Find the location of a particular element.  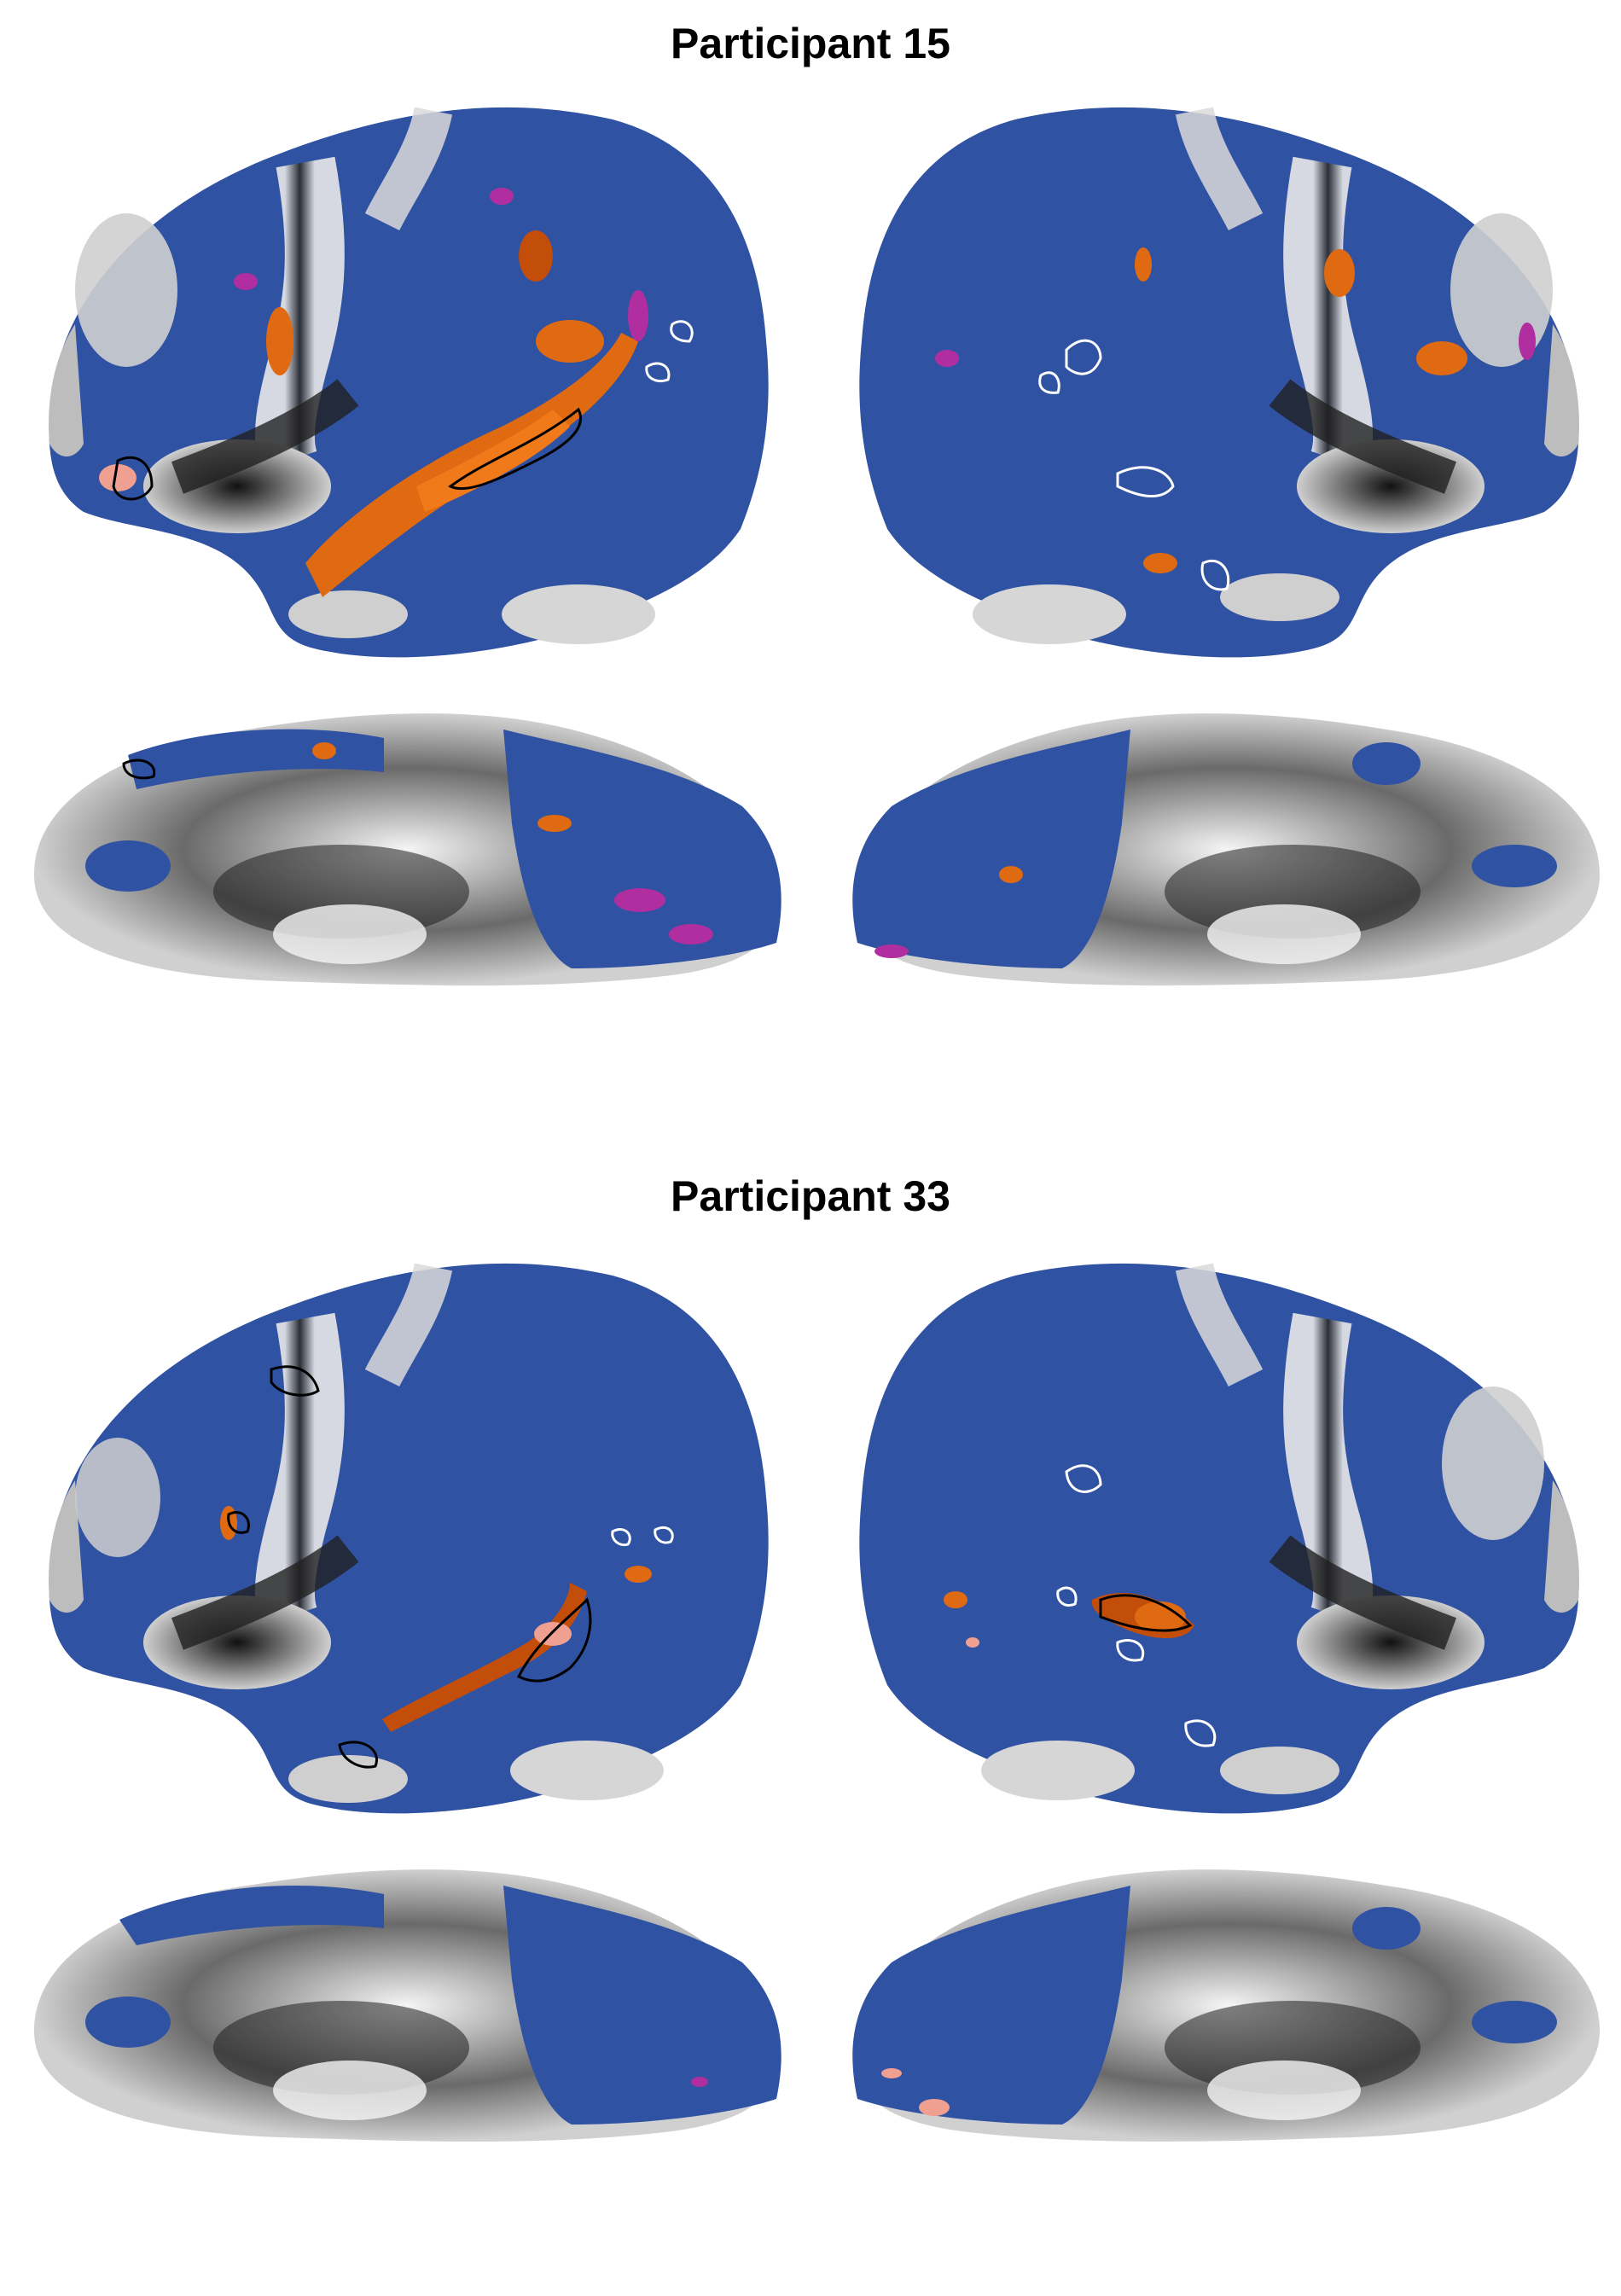

panel-title: Participant 15 is located at coordinates (810, 43).